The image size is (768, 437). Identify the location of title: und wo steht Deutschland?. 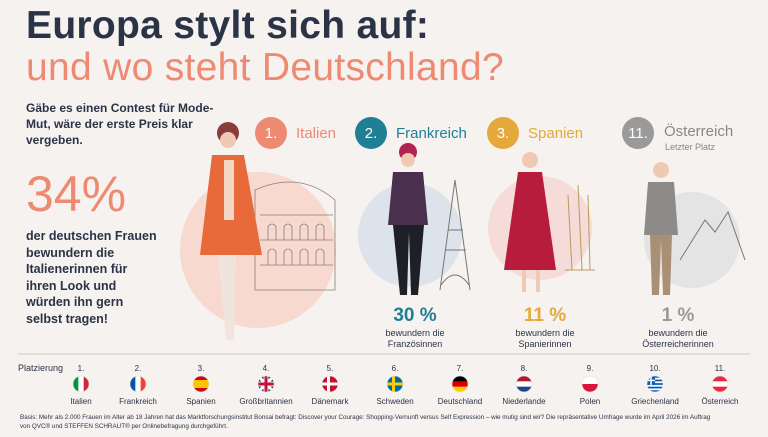
(265, 67).